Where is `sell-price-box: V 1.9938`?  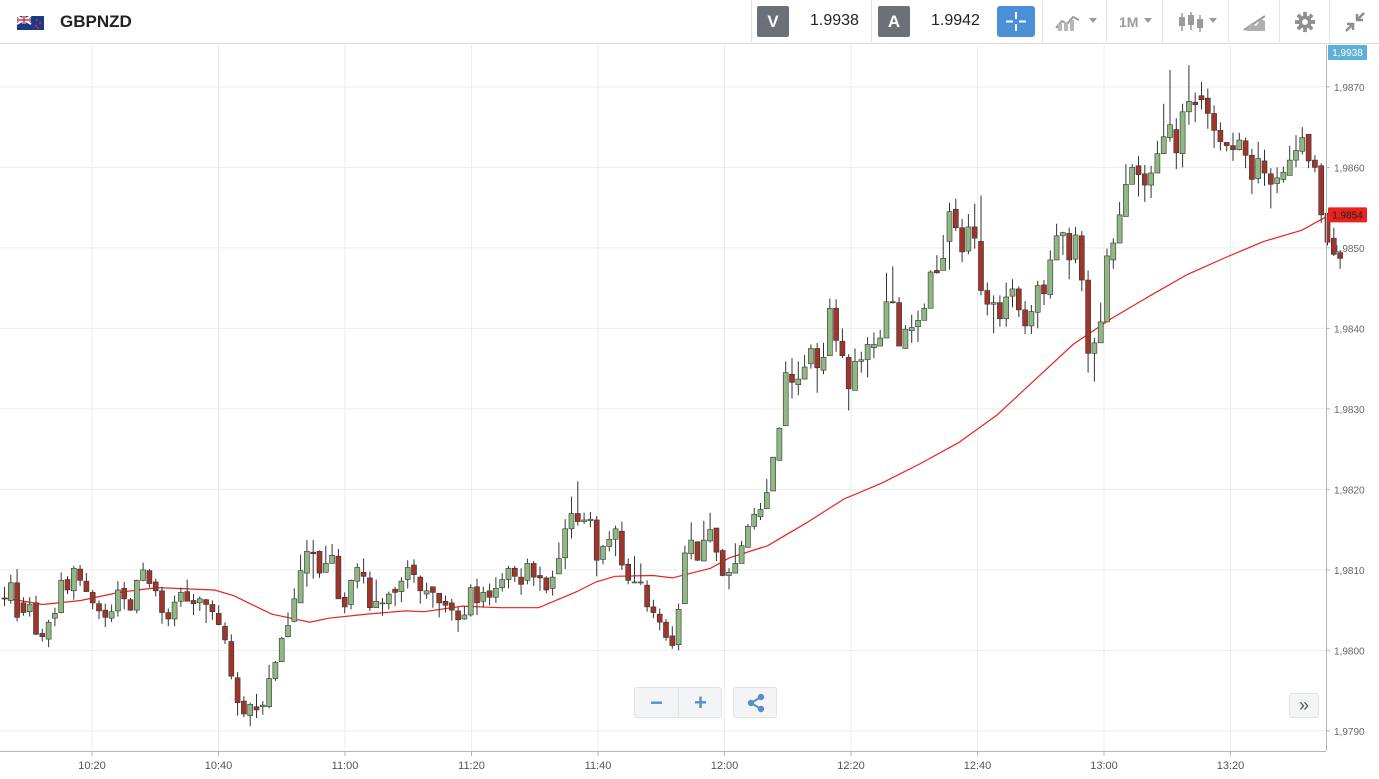 sell-price-box: V 1.9938 is located at coordinates (811, 22).